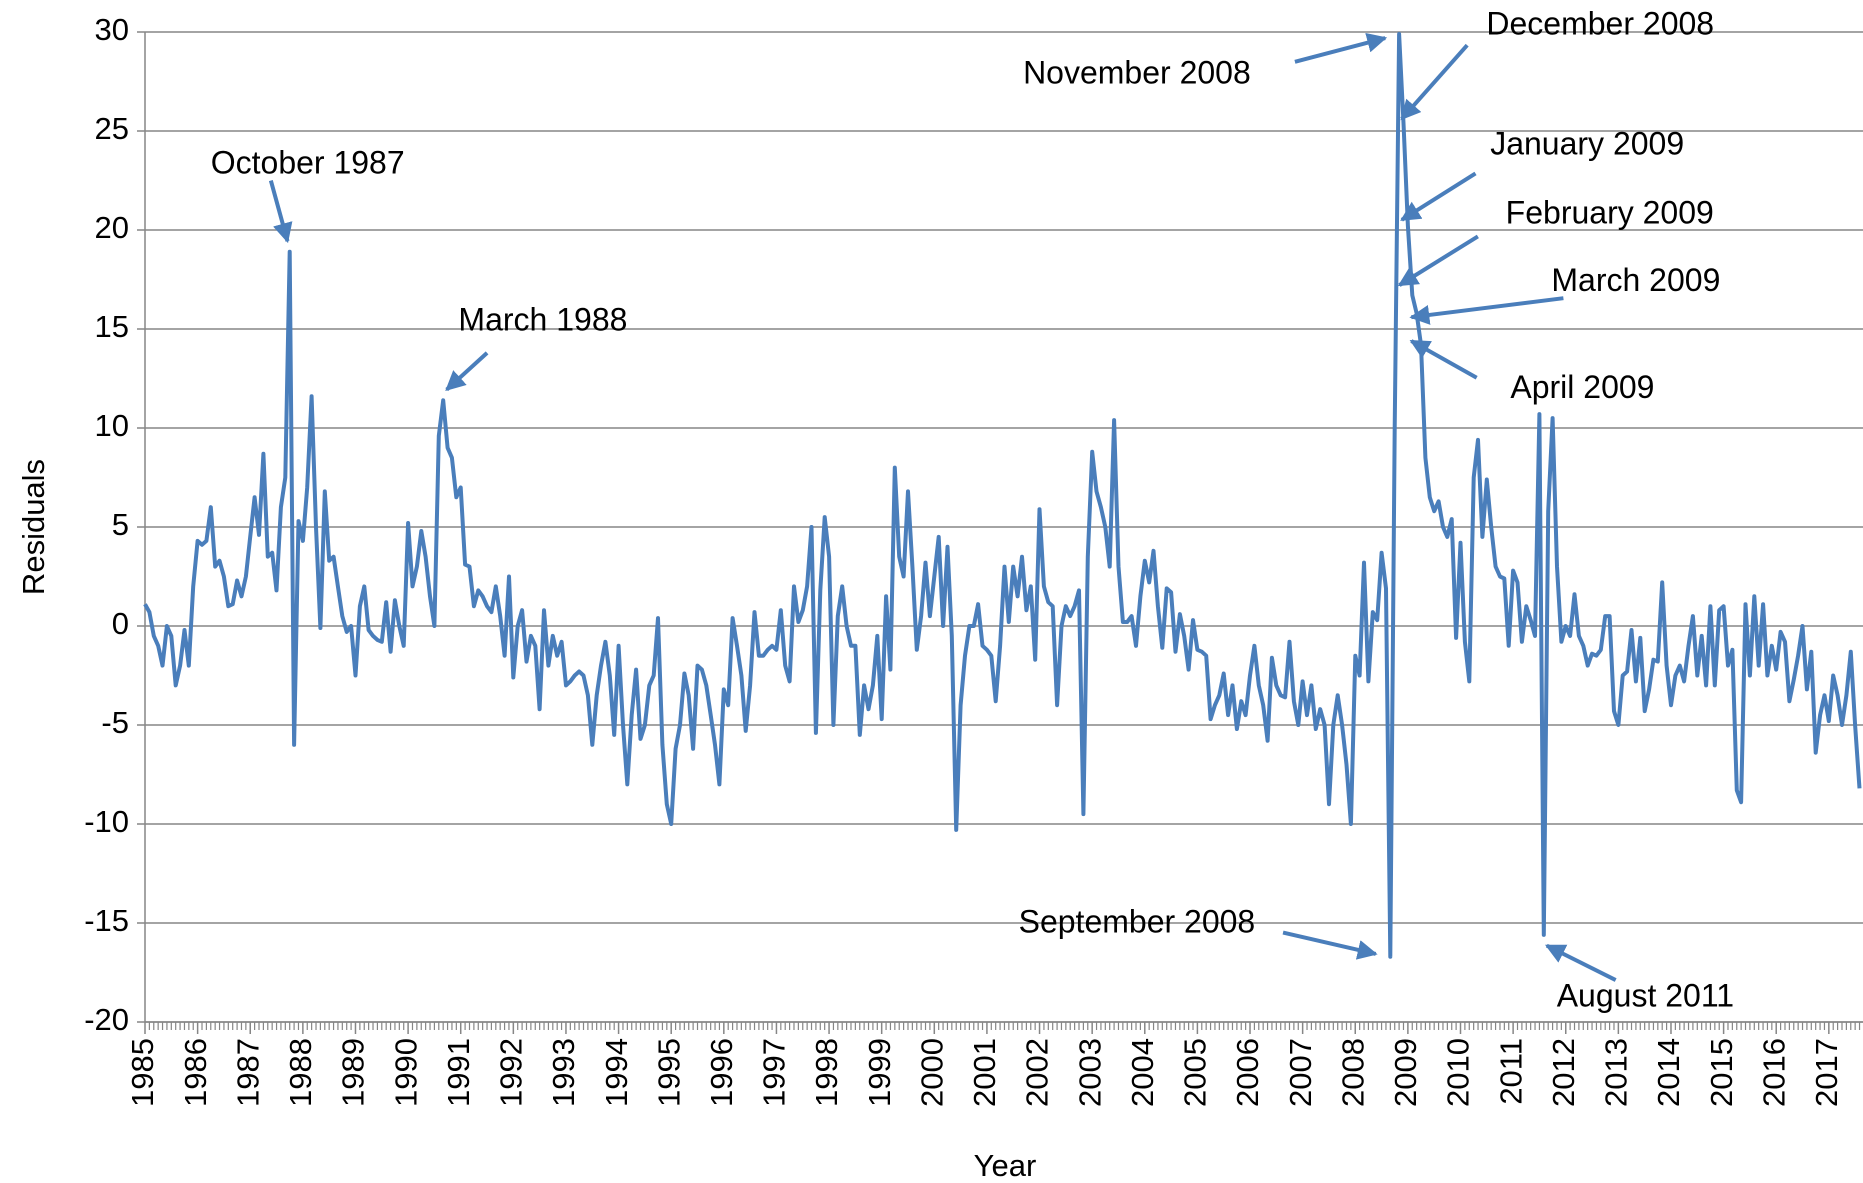 The width and height of the screenshot is (1863, 1183). Describe the element at coordinates (1510, 1071) in the screenshot. I see `x-tick-label: 2011` at that location.